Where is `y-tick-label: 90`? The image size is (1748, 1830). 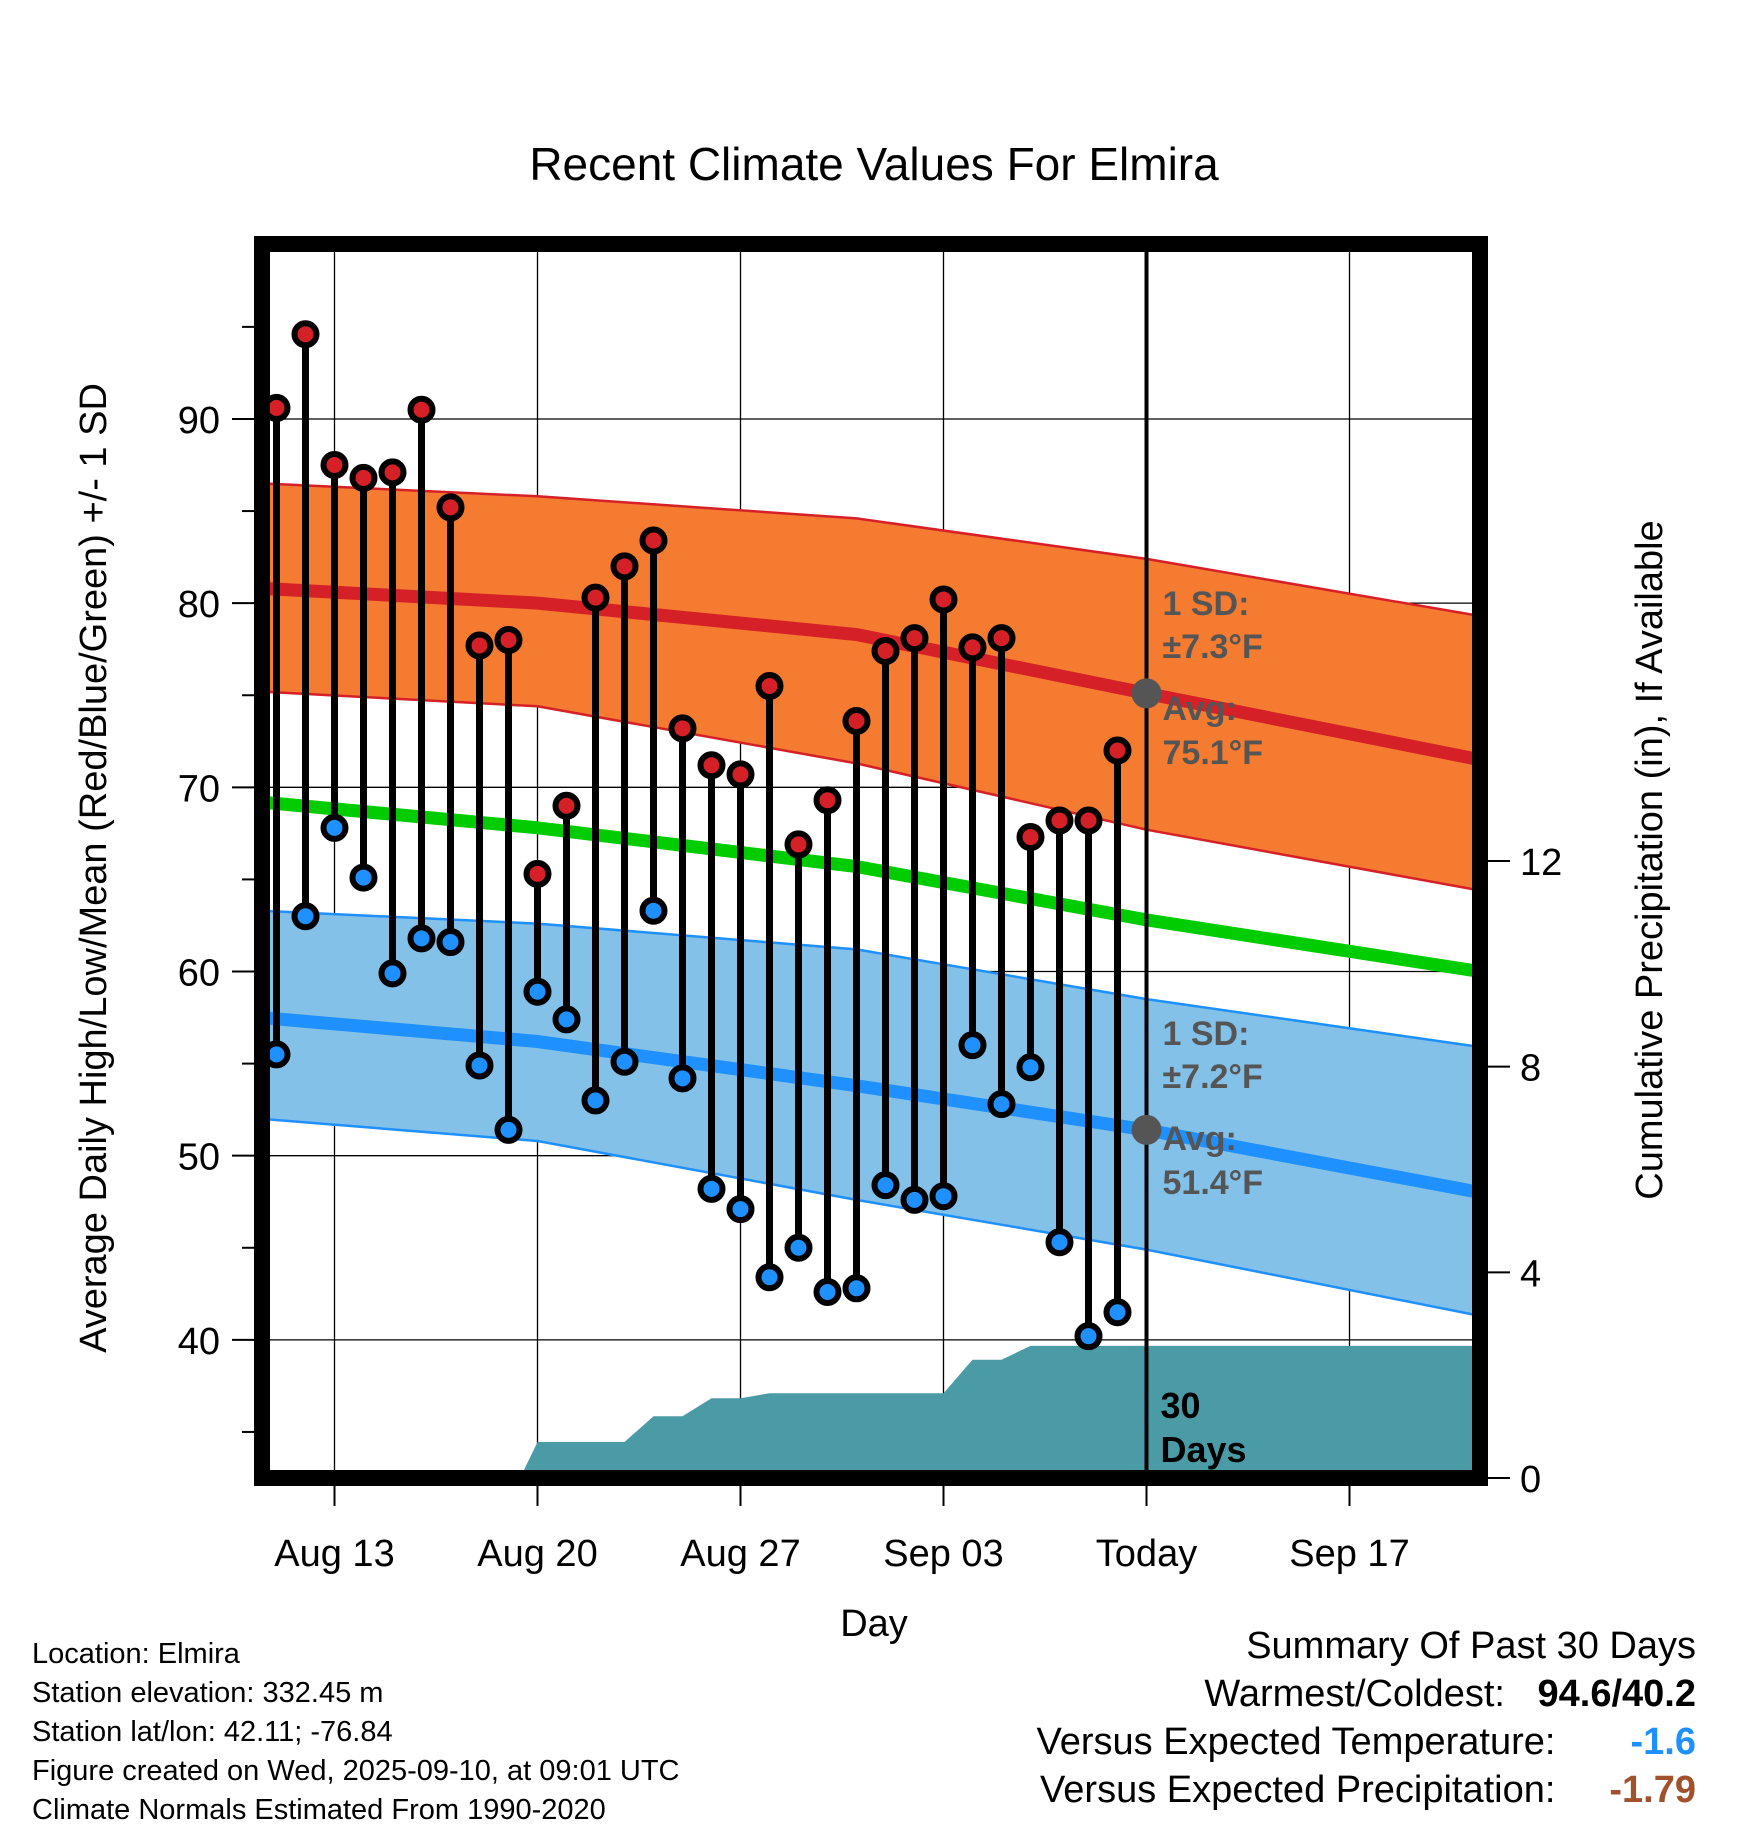 y-tick-label: 90 is located at coordinates (199, 421).